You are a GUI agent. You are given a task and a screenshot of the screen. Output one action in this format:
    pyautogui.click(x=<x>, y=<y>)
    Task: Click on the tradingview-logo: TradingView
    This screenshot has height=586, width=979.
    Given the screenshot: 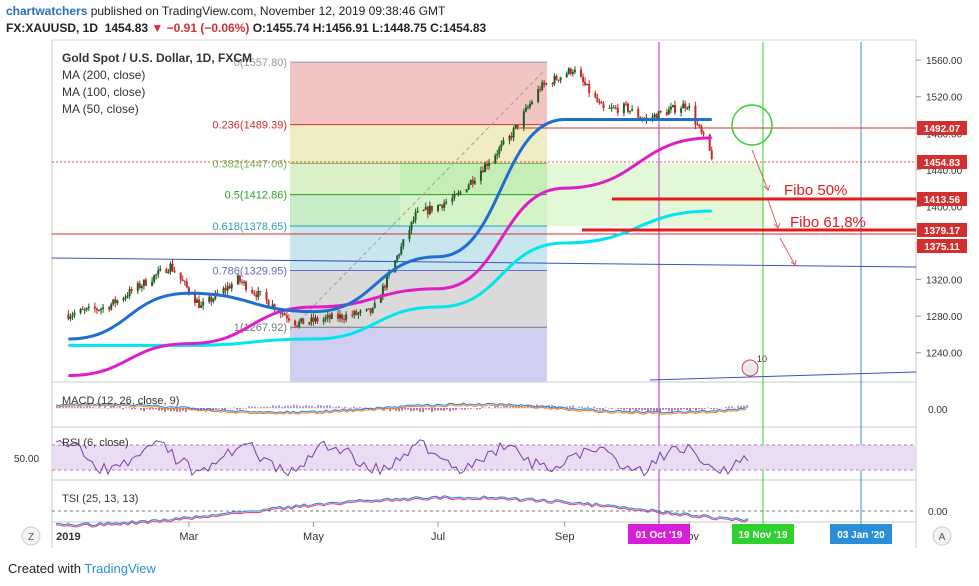 What is the action you would take?
    pyautogui.click(x=120, y=568)
    